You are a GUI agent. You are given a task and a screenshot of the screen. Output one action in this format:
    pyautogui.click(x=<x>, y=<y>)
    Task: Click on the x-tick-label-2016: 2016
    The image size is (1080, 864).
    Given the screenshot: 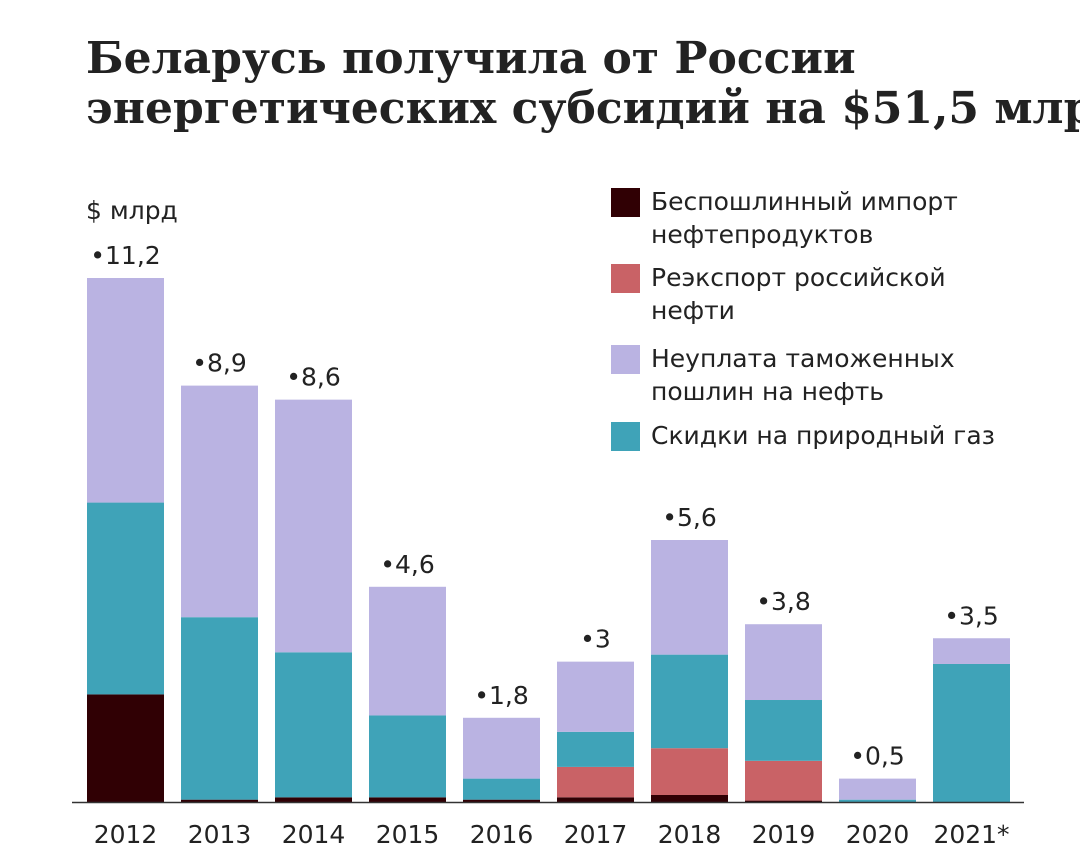 What is the action you would take?
    pyautogui.click(x=502, y=834)
    